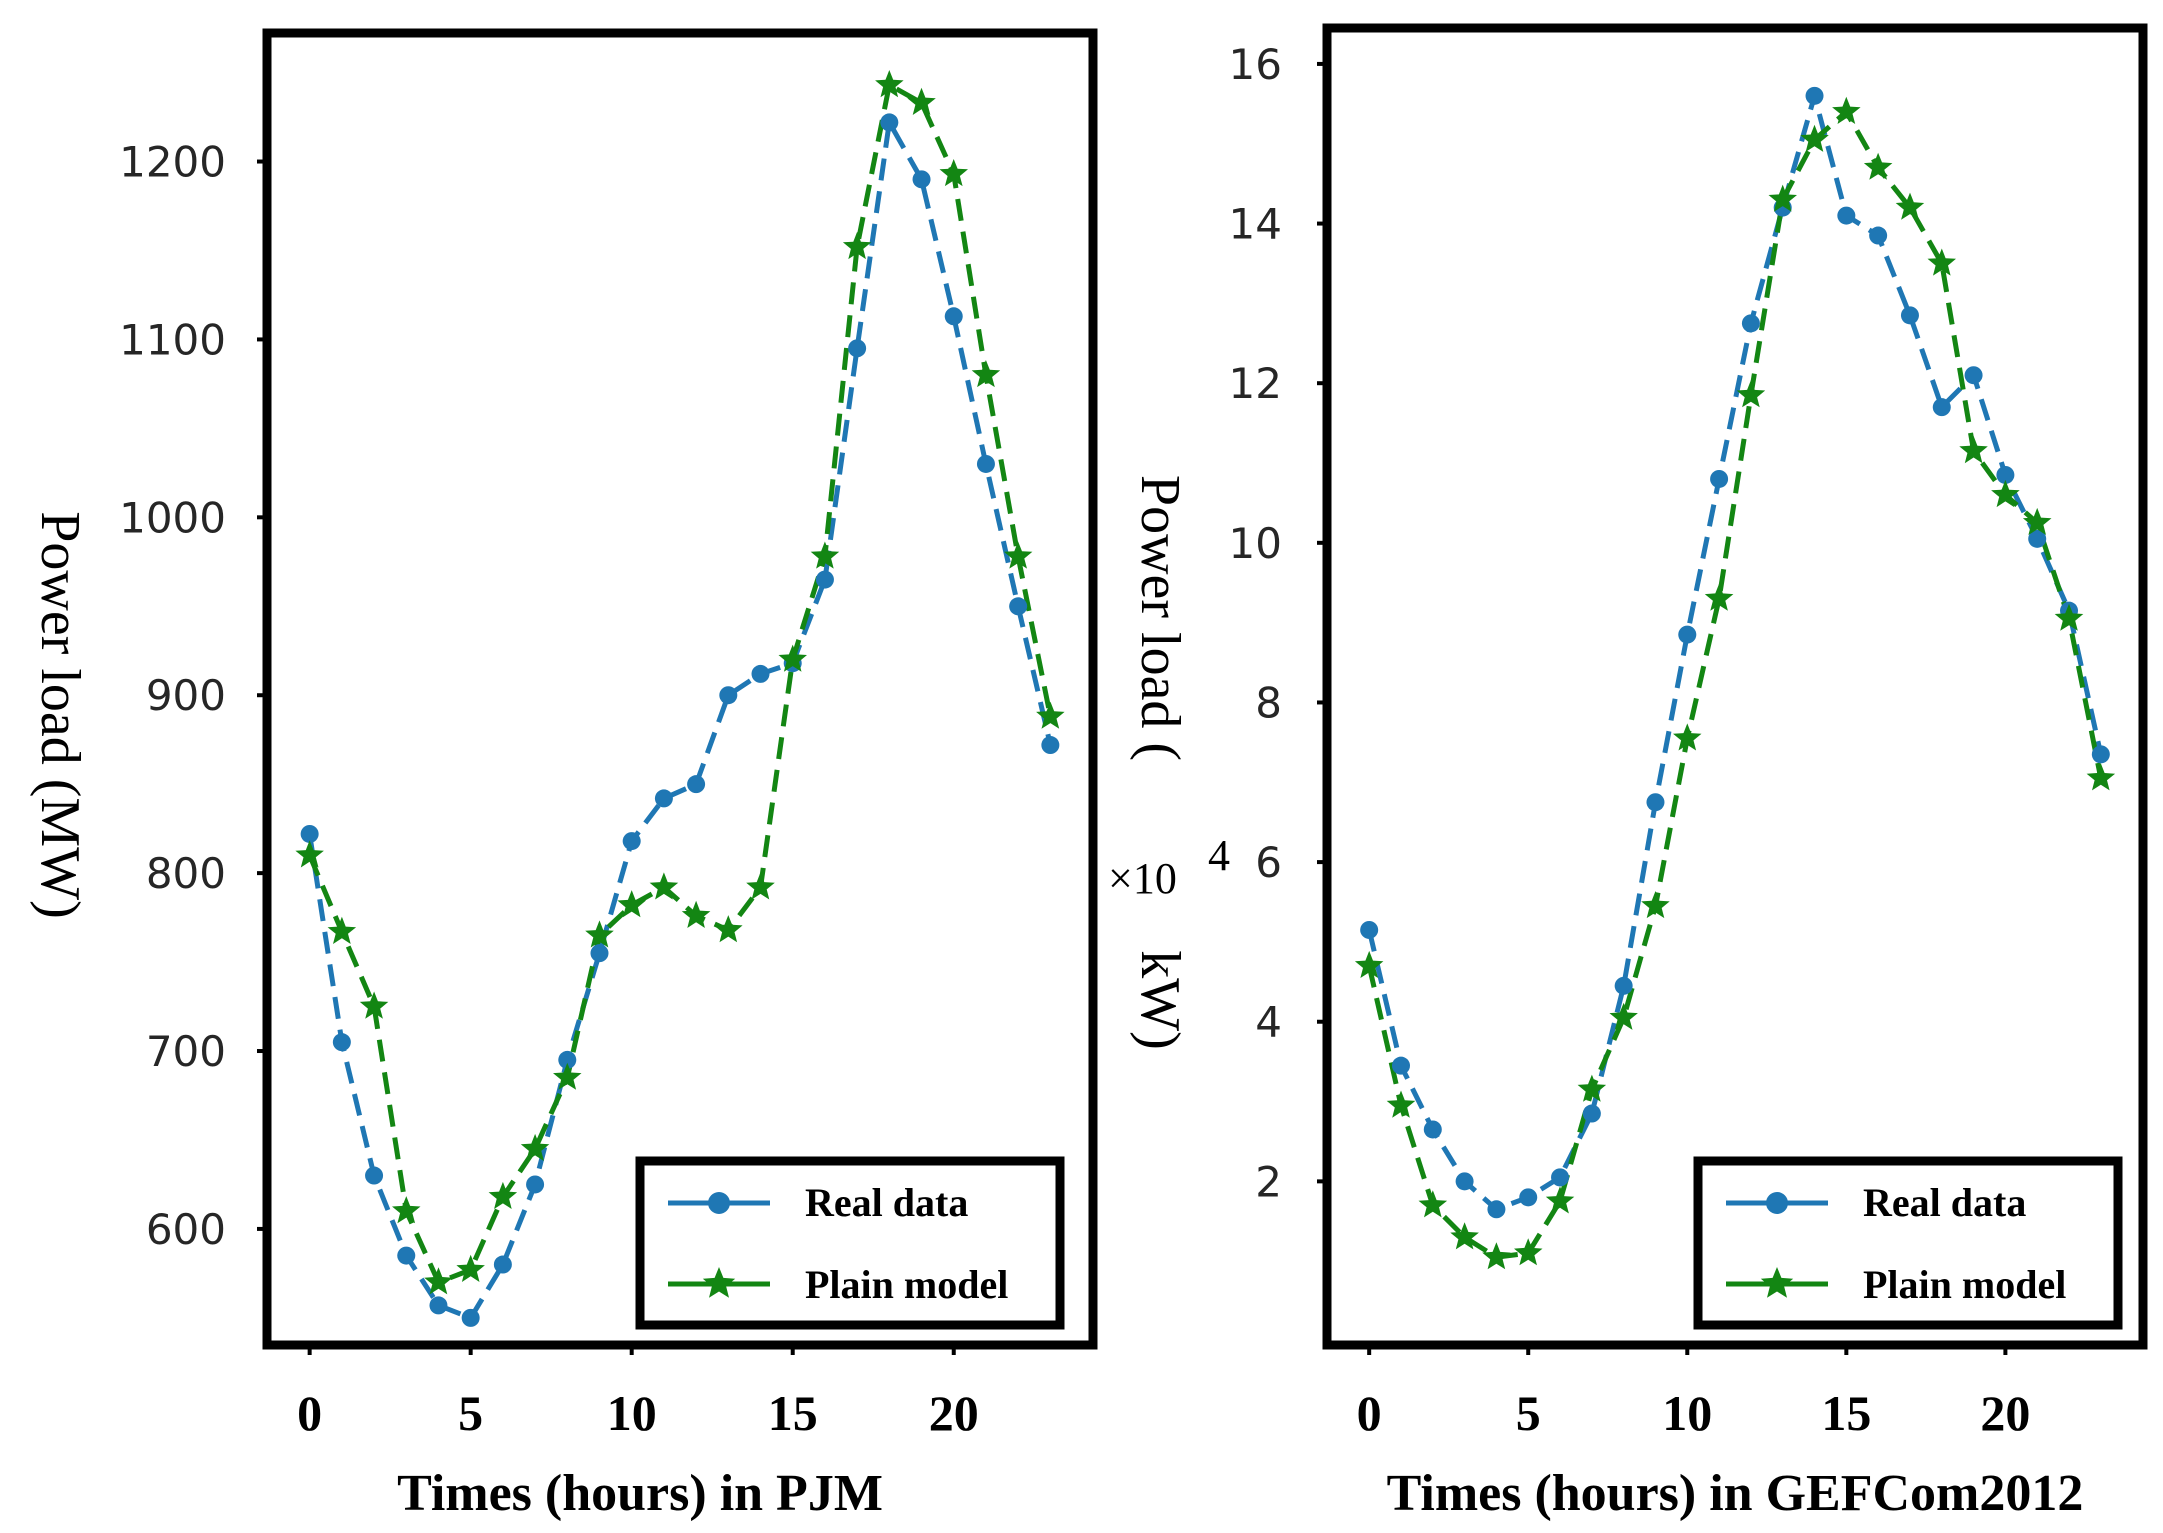  Describe the element at coordinates (1280, 623) in the screenshot. I see `y-axis-ticks: 2 4 6 8 10 12 14 16` at that location.